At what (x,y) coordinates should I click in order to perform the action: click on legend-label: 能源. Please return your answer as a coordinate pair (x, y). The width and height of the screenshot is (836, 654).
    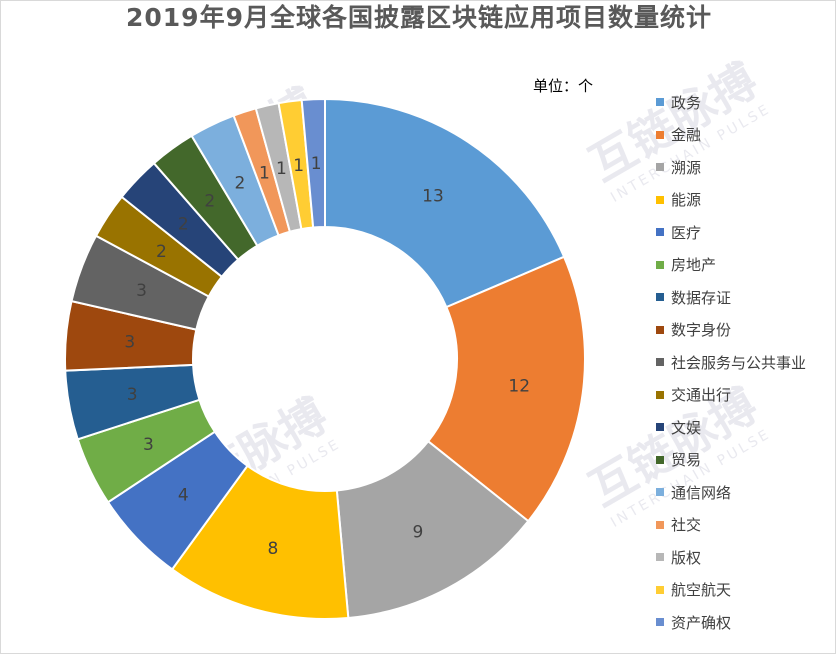
    Looking at the image, I should click on (686, 200).